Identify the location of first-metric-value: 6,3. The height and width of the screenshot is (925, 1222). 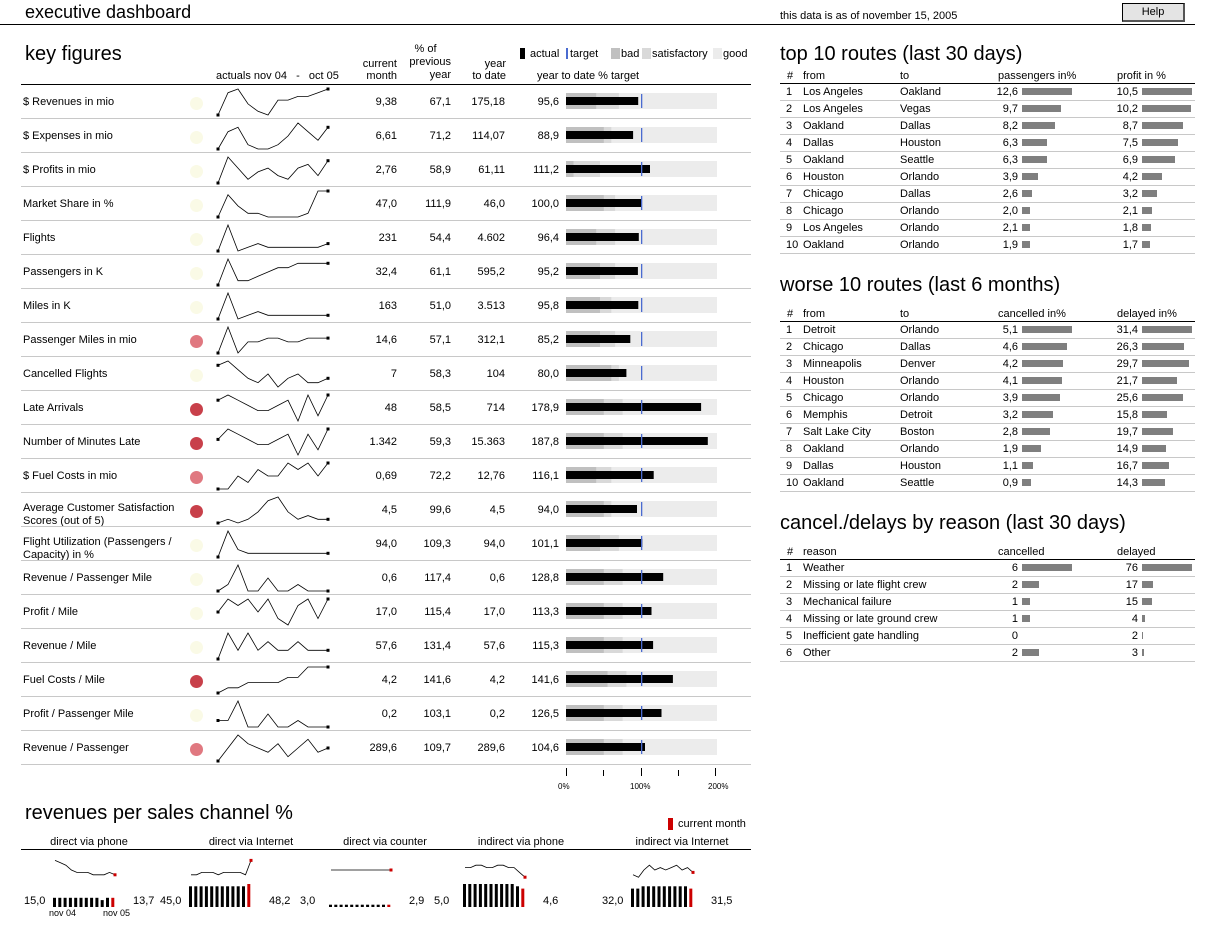
(1010, 160).